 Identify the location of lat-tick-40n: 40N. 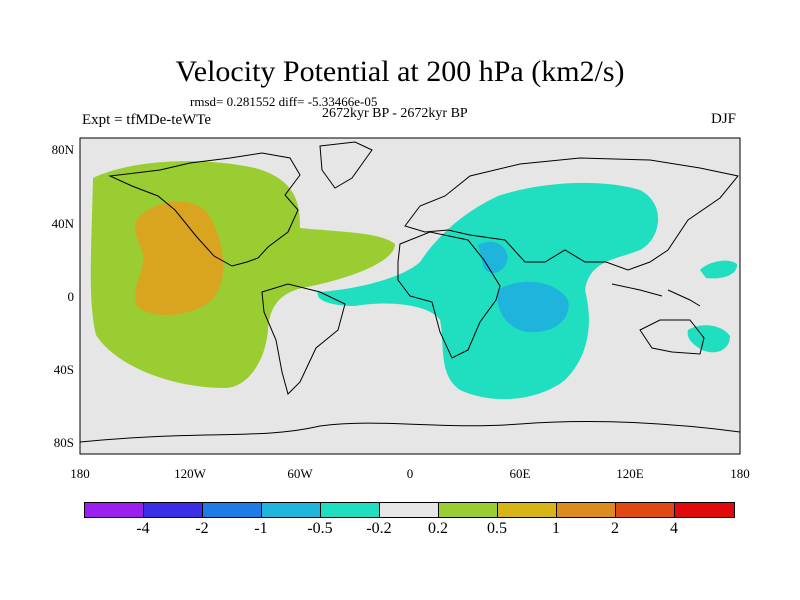
(62, 223).